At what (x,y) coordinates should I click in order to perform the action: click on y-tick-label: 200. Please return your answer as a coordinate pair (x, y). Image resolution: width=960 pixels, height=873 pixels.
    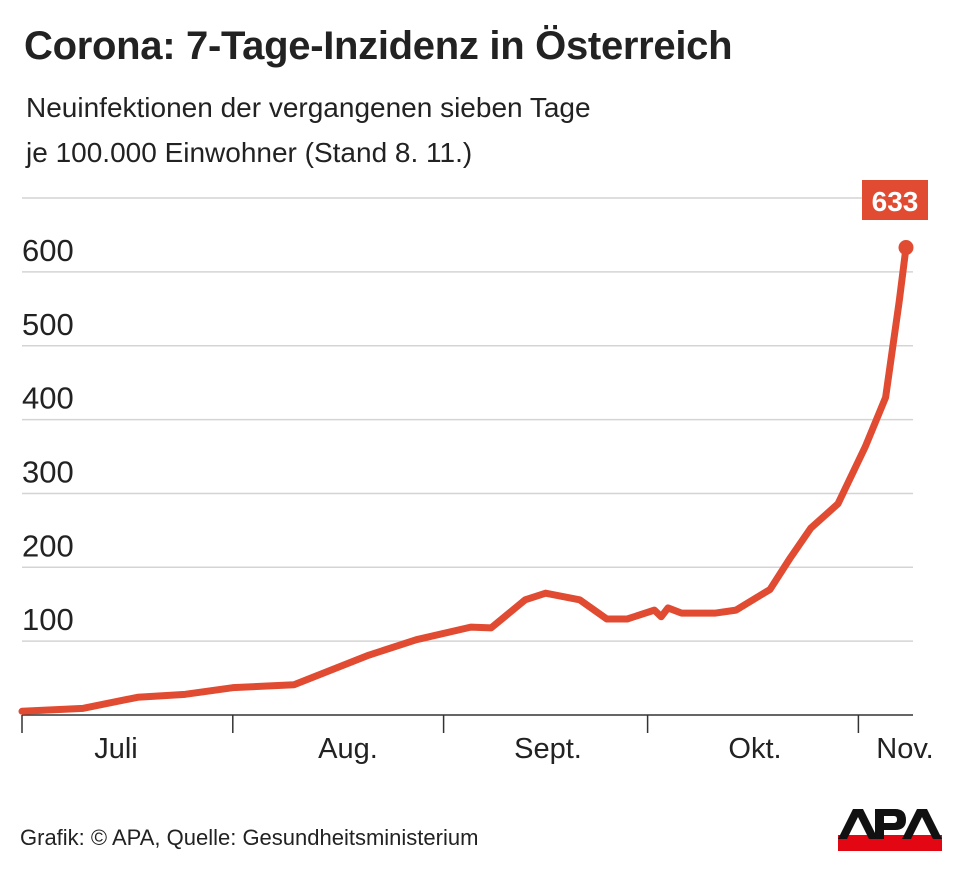
    Looking at the image, I should click on (48, 545).